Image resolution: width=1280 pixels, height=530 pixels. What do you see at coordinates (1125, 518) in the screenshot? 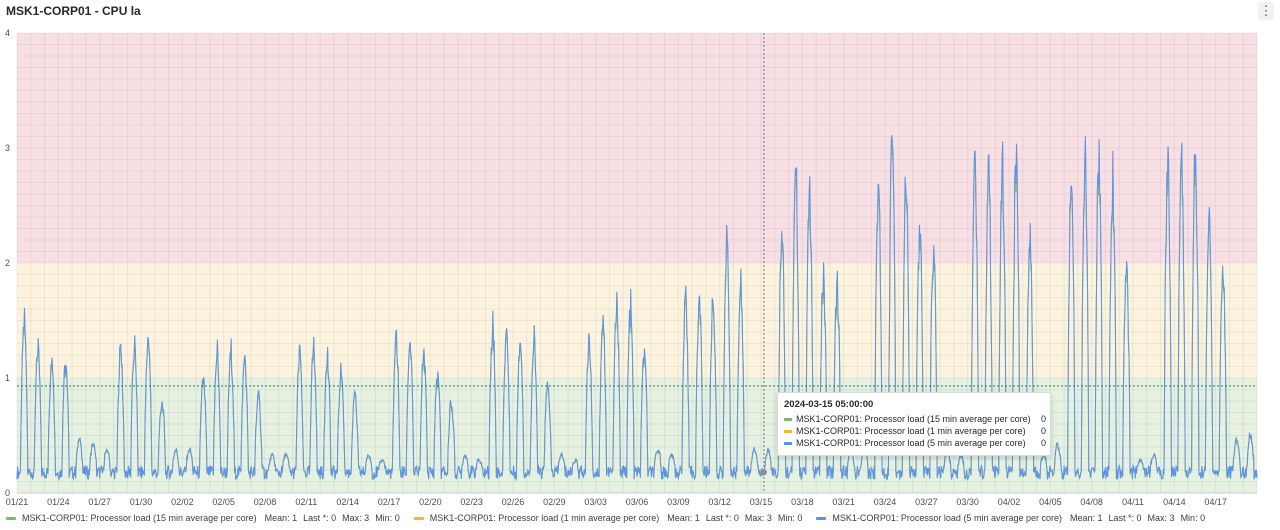
I see `legend-last-5min: Last *: 0` at bounding box center [1125, 518].